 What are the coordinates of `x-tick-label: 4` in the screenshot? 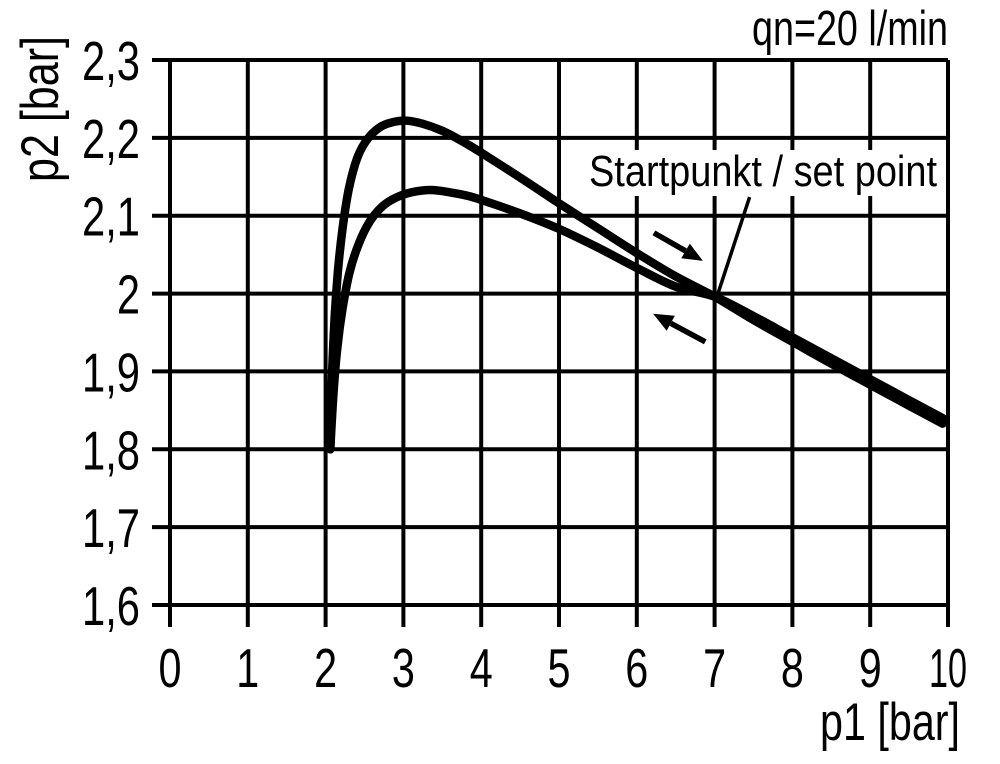 It's located at (481, 668).